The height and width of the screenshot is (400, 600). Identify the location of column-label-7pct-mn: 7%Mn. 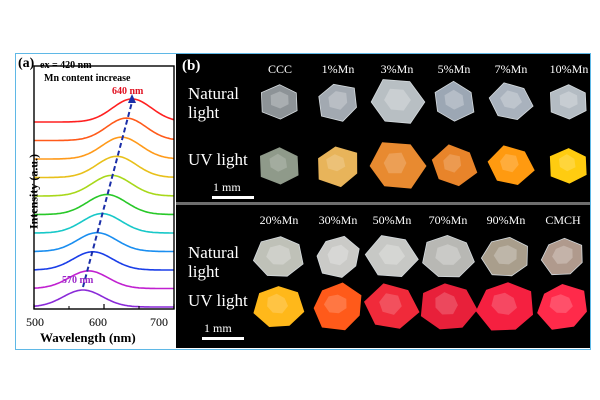
(511, 69).